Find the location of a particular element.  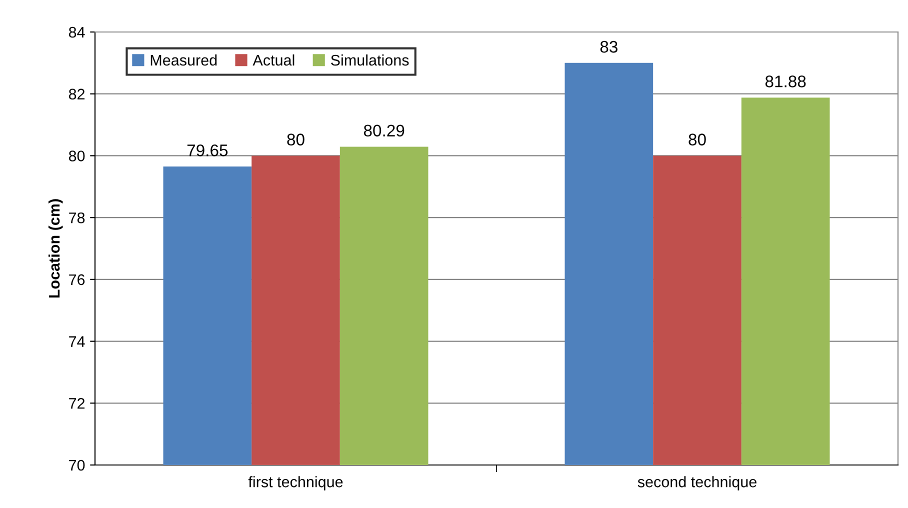

y-tick-label: 74 is located at coordinates (77, 341).